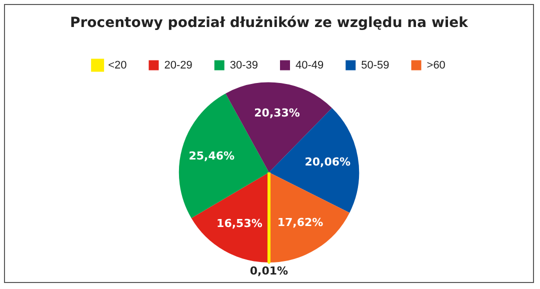  Describe the element at coordinates (269, 271) in the screenshot. I see `data-label: 0,01%` at that location.